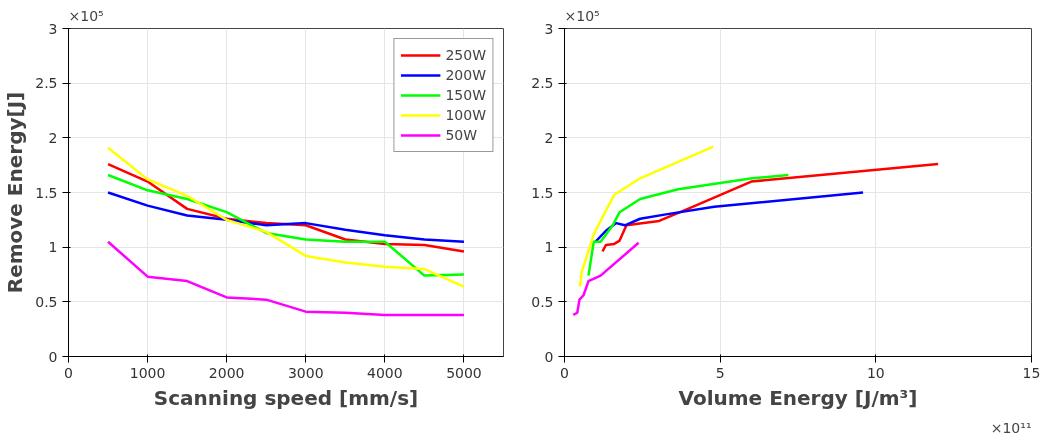  I want to click on x-tick-label: 1000, so click(147, 372).